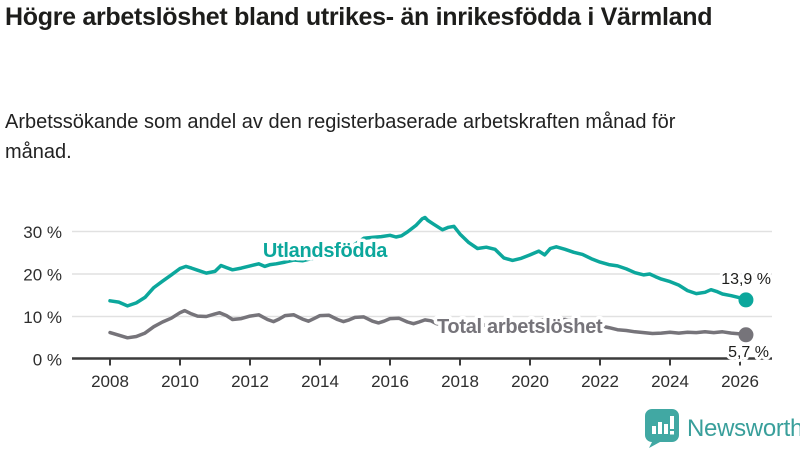 The height and width of the screenshot is (450, 800). I want to click on x-tick-label: 2020, so click(530, 381).